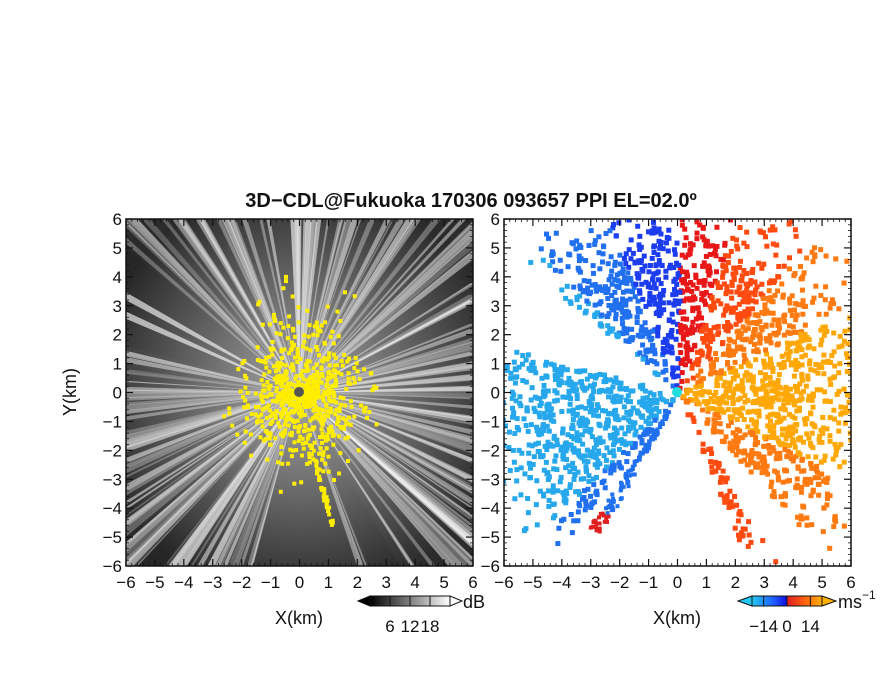  What do you see at coordinates (495, 219) in the screenshot?
I see `y-tick-label: 6` at bounding box center [495, 219].